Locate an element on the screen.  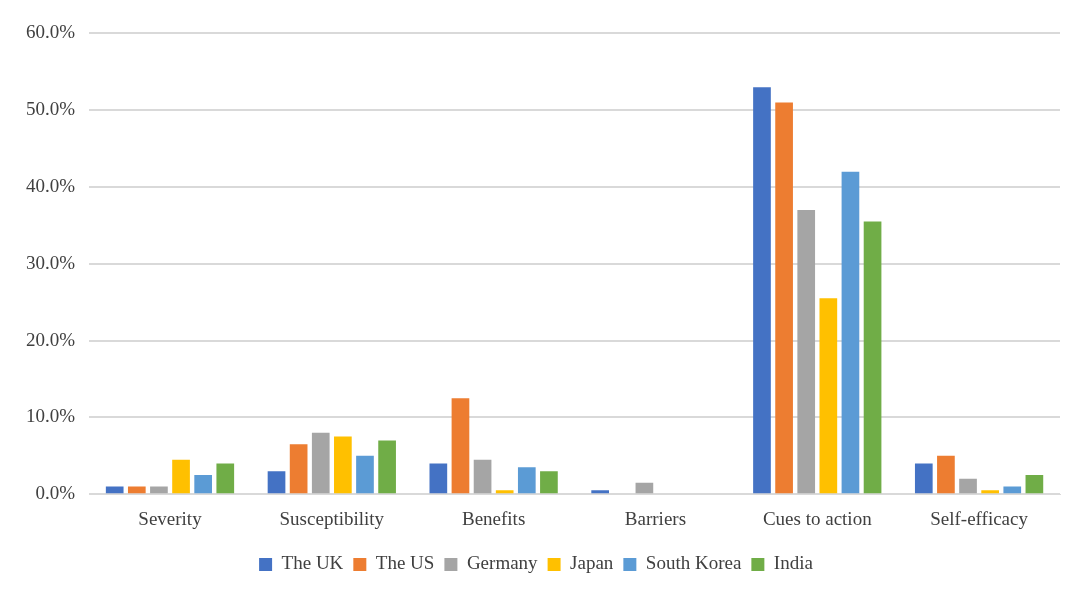
legend-label: India is located at coordinates (793, 563).